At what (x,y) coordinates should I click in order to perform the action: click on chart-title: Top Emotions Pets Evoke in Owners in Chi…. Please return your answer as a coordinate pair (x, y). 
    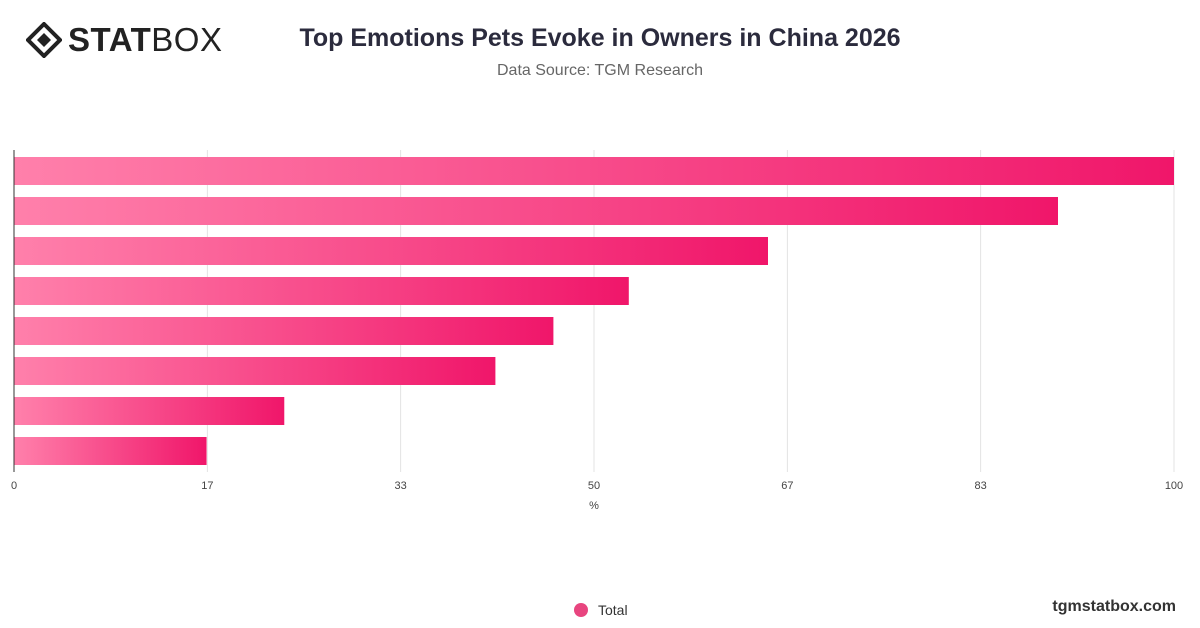
    Looking at the image, I should click on (600, 38).